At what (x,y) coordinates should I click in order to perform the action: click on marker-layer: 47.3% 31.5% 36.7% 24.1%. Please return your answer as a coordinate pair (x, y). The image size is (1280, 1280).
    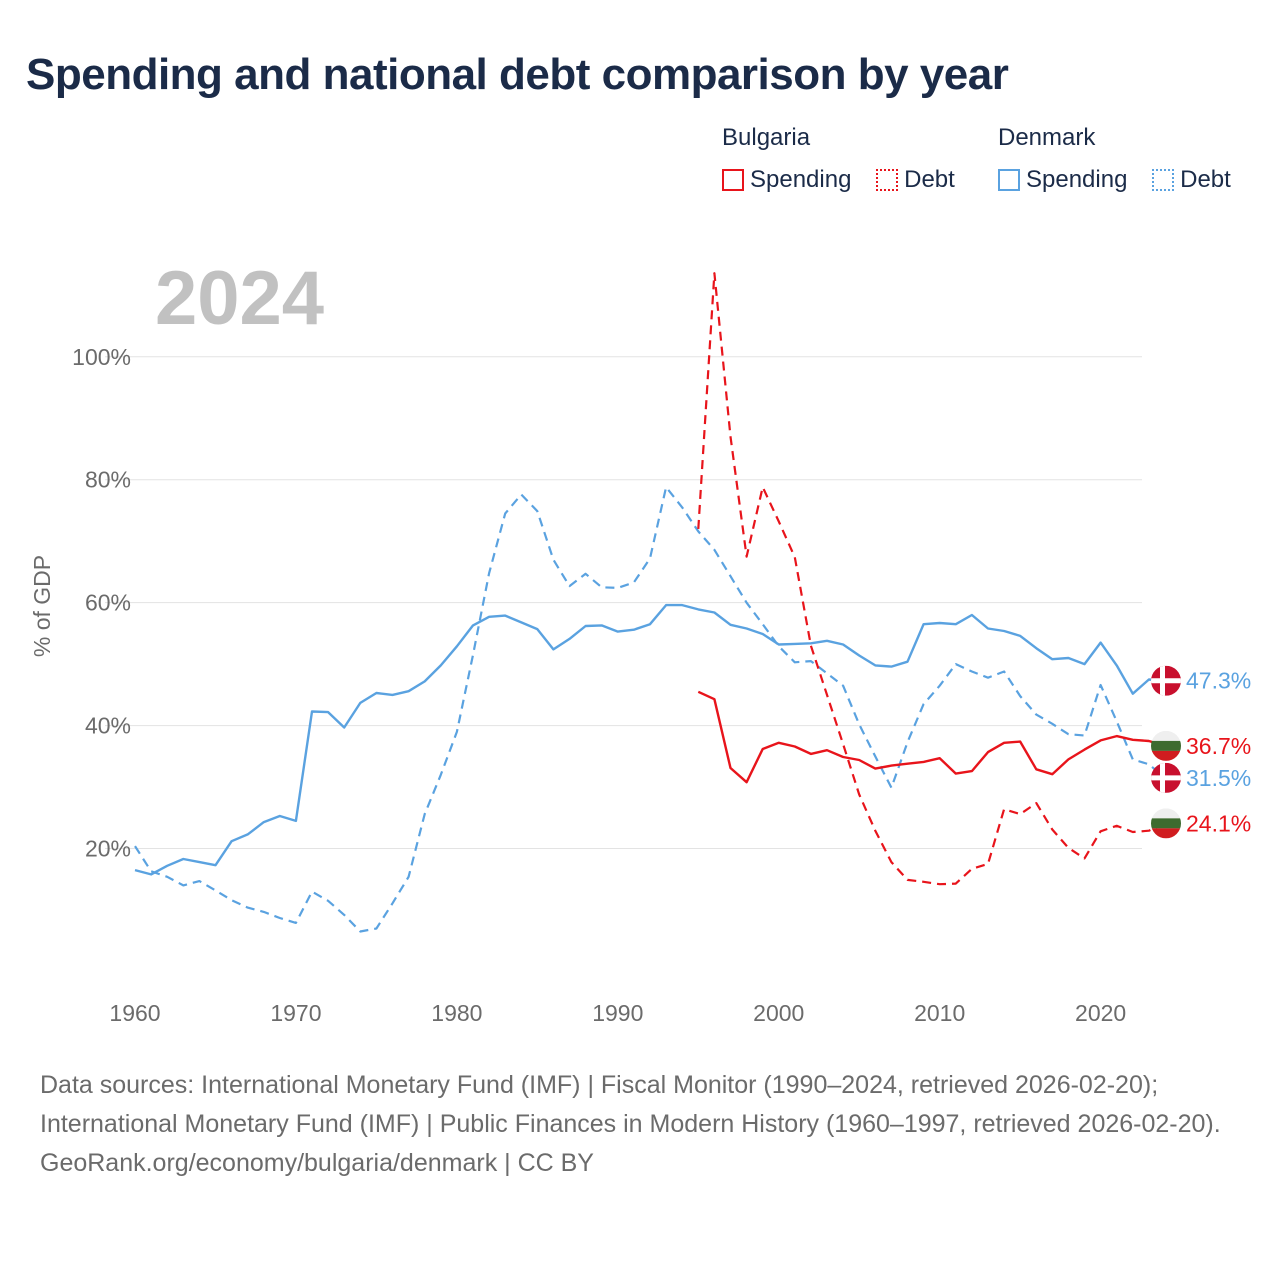
    Looking at the image, I should click on (1201, 752).